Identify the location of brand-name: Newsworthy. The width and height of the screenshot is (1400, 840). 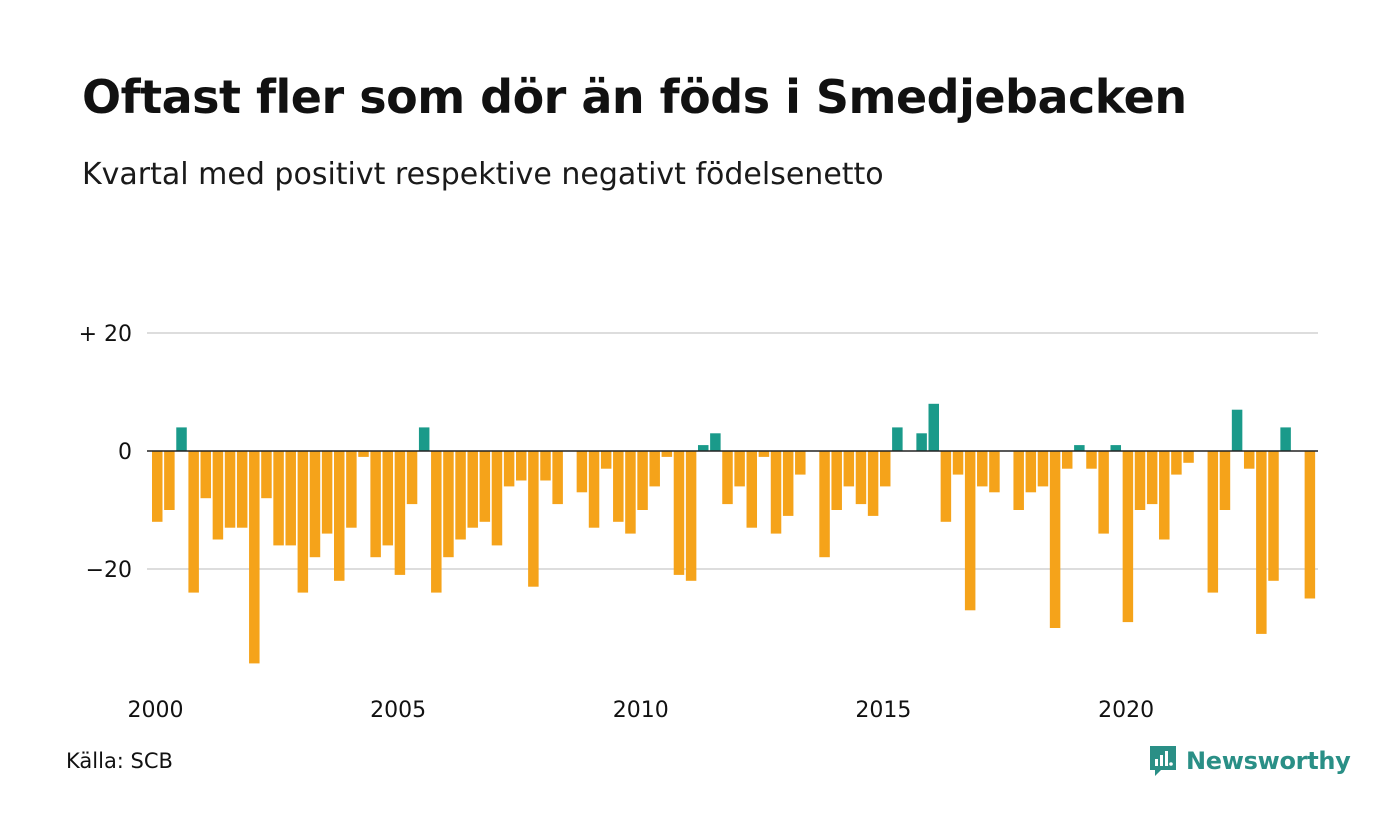
(1268, 761).